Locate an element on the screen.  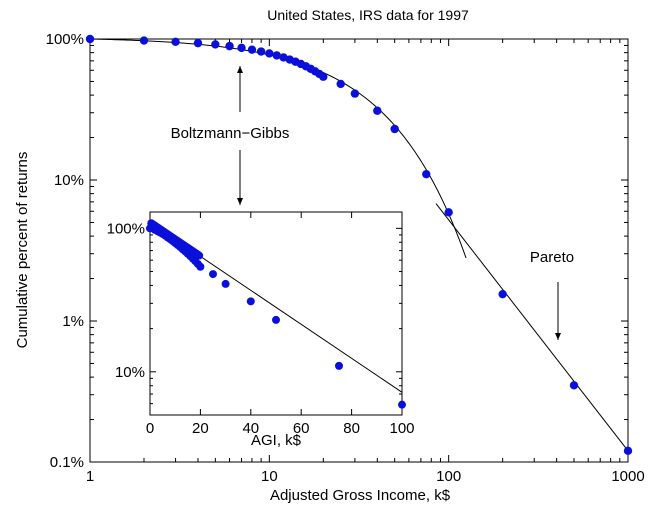
x-tick-label: 1000 is located at coordinates (627, 476).